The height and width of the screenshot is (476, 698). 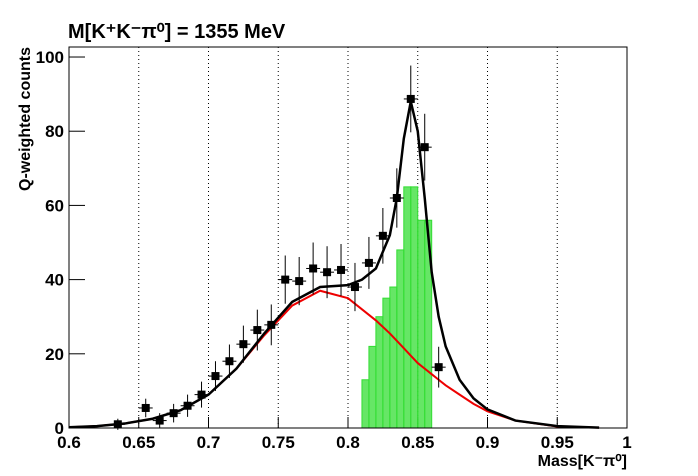 What do you see at coordinates (582, 461) in the screenshot?
I see `x-axis-label: Mass[K⁻π⁰]` at bounding box center [582, 461].